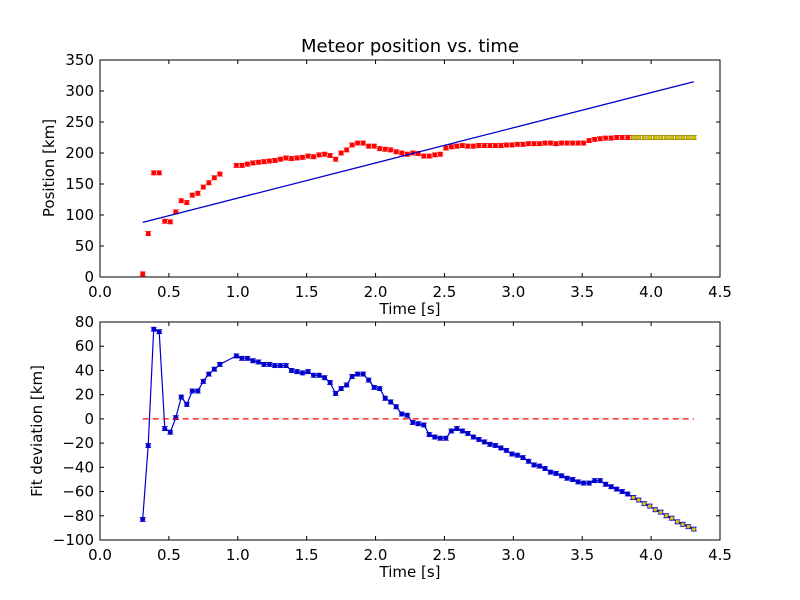 The image size is (800, 600). Describe the element at coordinates (513, 555) in the screenshot. I see `deviation-x-tick-label: 3.0` at that location.